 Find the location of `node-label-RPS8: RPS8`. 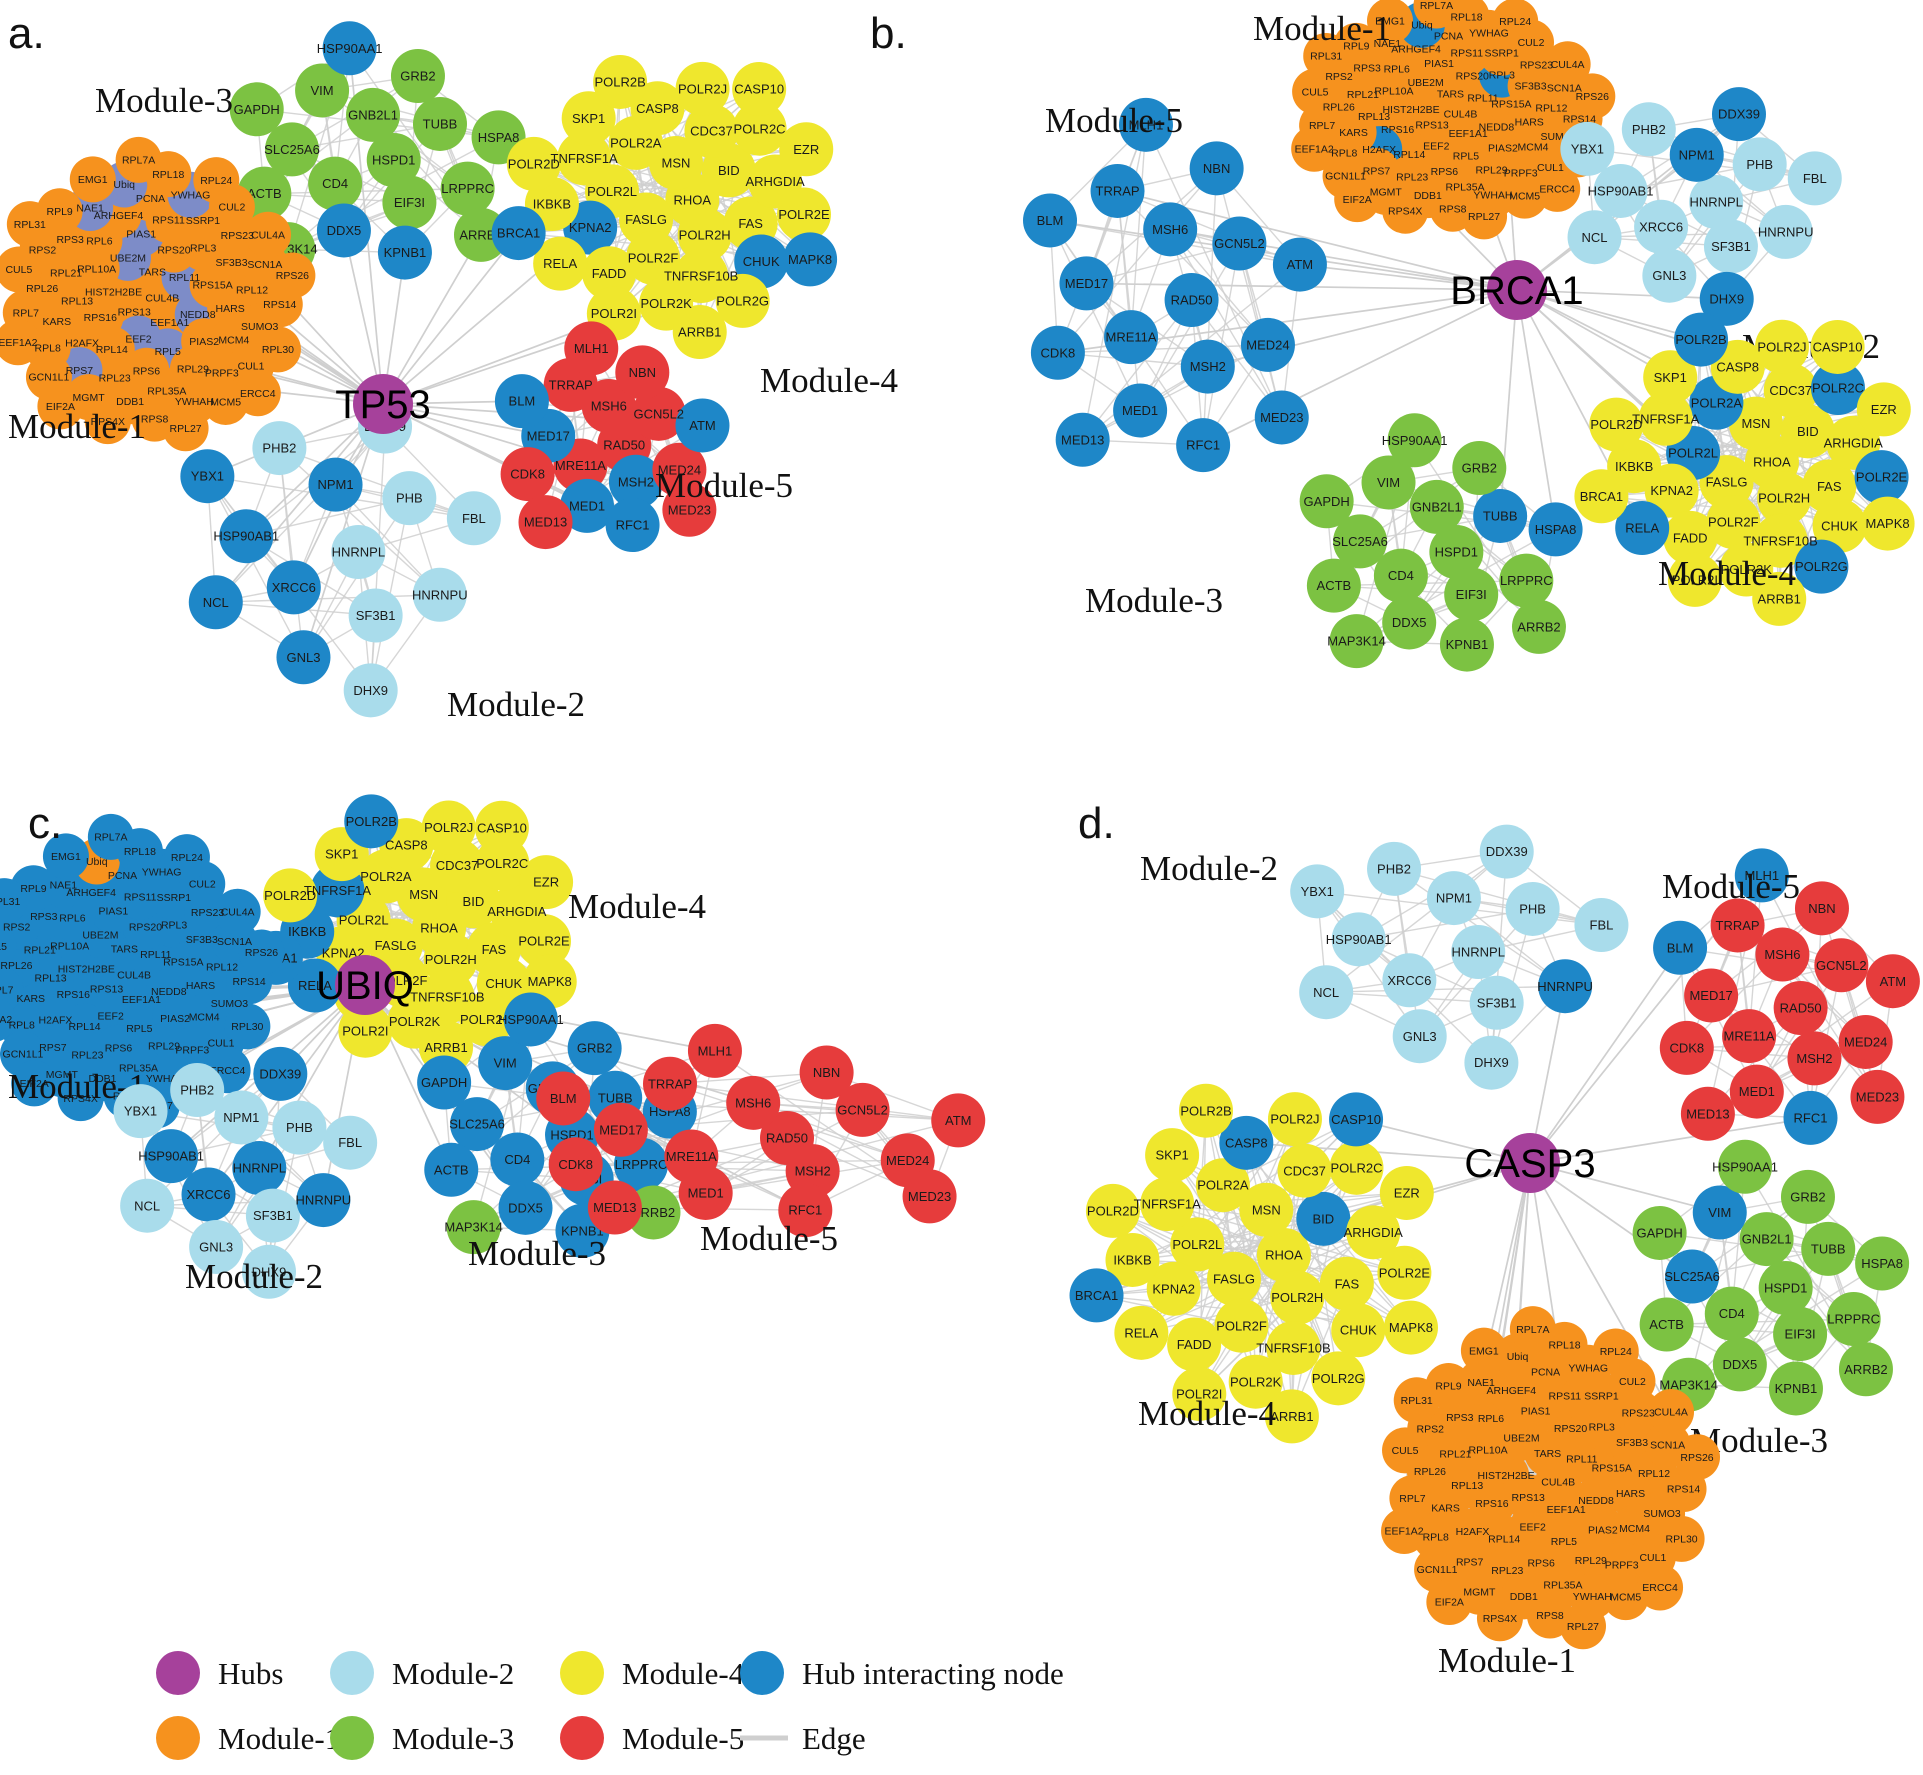

node-label-RPS8: RPS8 is located at coordinates (1453, 209).